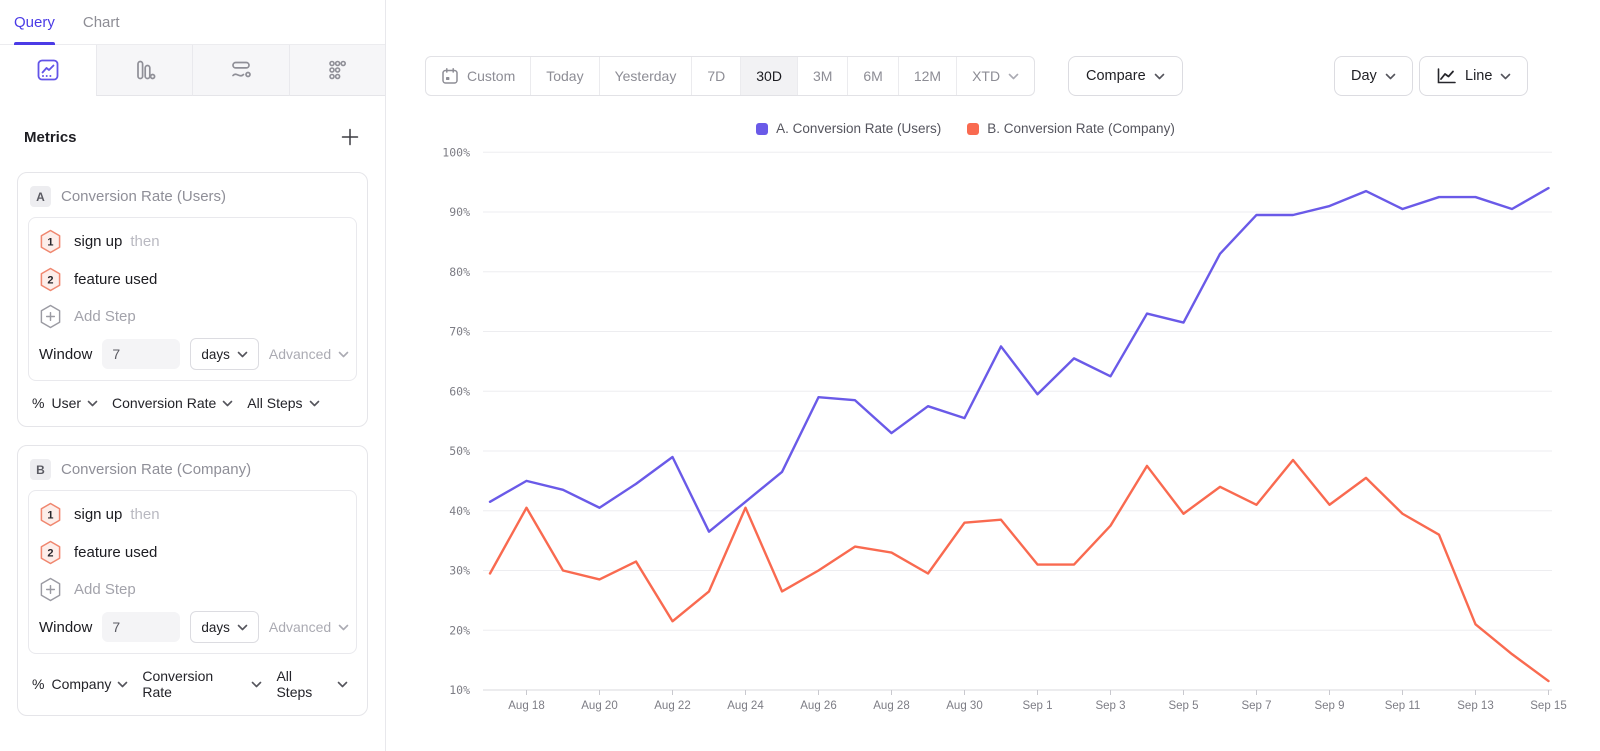  Describe the element at coordinates (459, 690) in the screenshot. I see `y-axis-tick-label: 10%` at that location.